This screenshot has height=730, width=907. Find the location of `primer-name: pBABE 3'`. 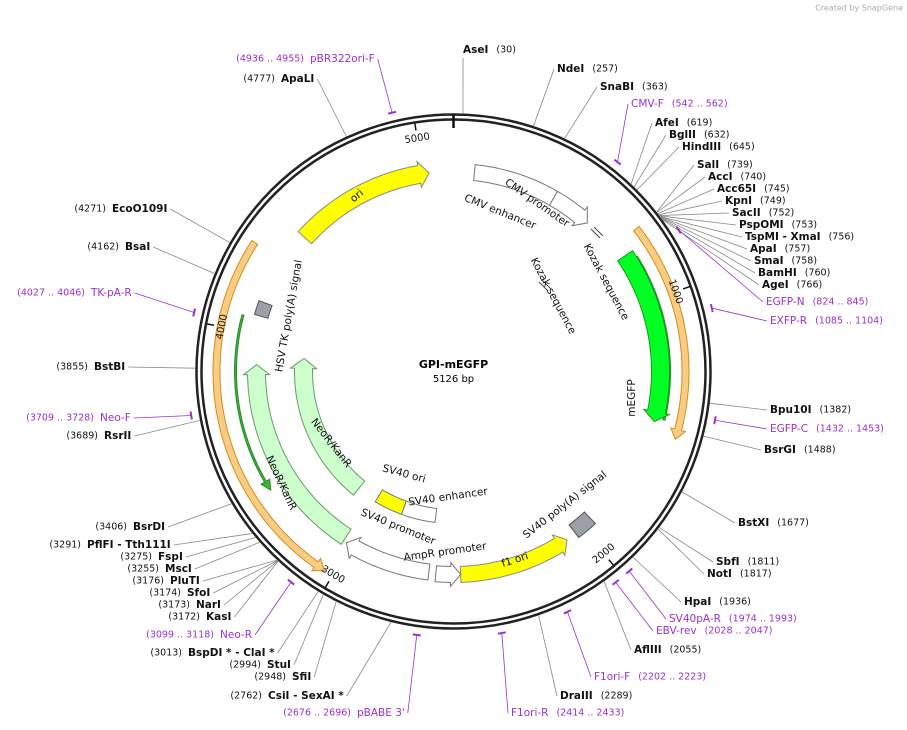

primer-name: pBABE 3' is located at coordinates (381, 713).